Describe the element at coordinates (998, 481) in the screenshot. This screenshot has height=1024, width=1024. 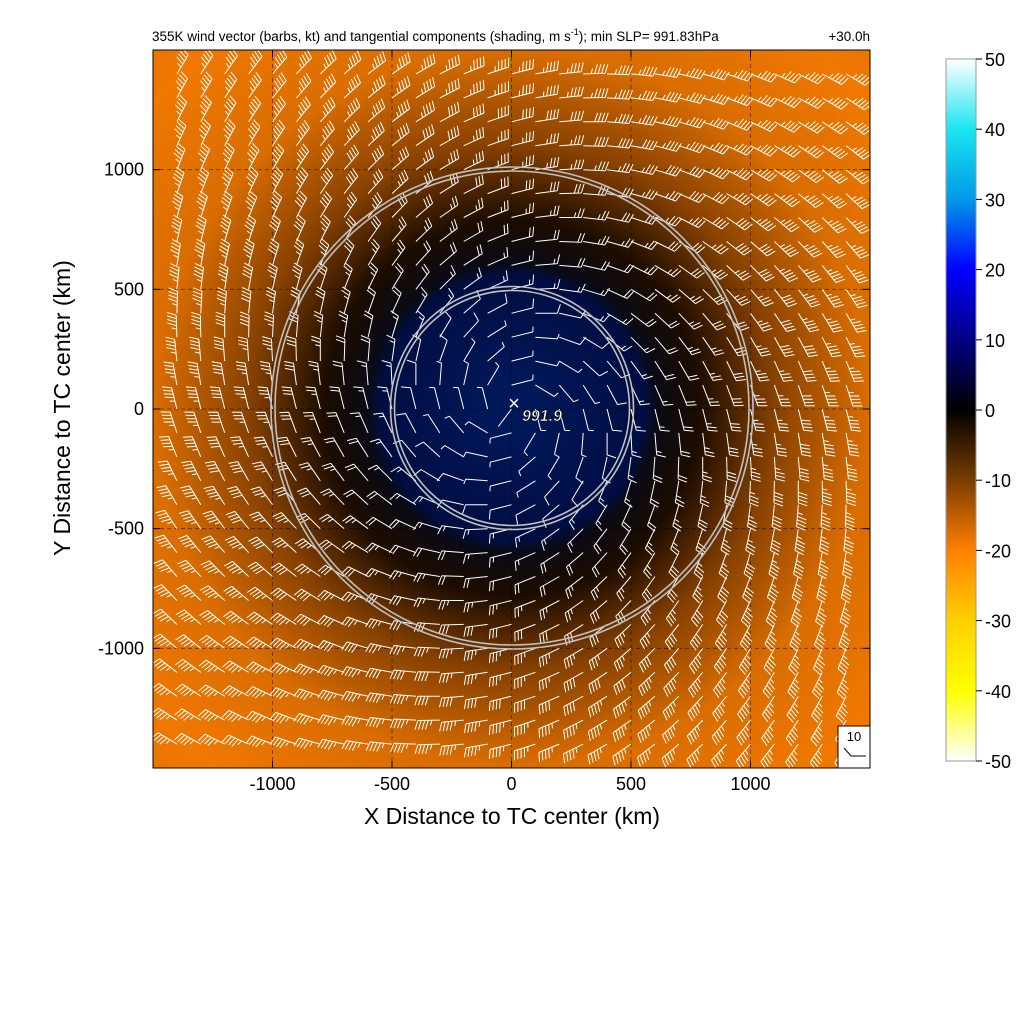
I see `colorbar-tick-label: -10` at that location.